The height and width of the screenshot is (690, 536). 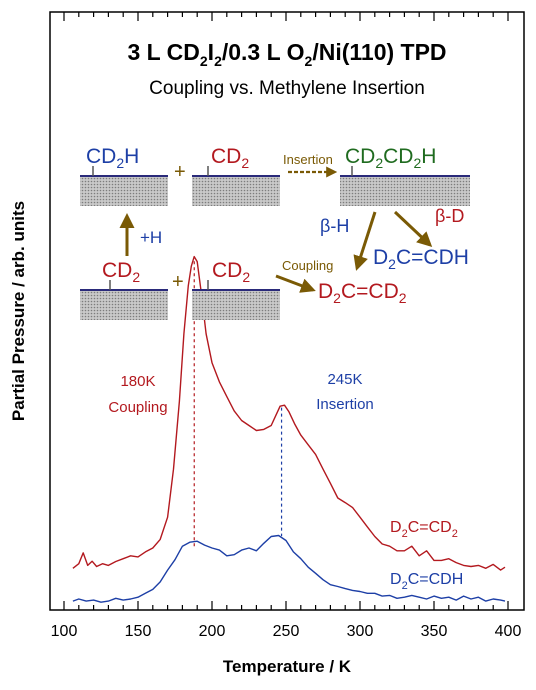 I want to click on x-tick-label: 200, so click(x=212, y=631).